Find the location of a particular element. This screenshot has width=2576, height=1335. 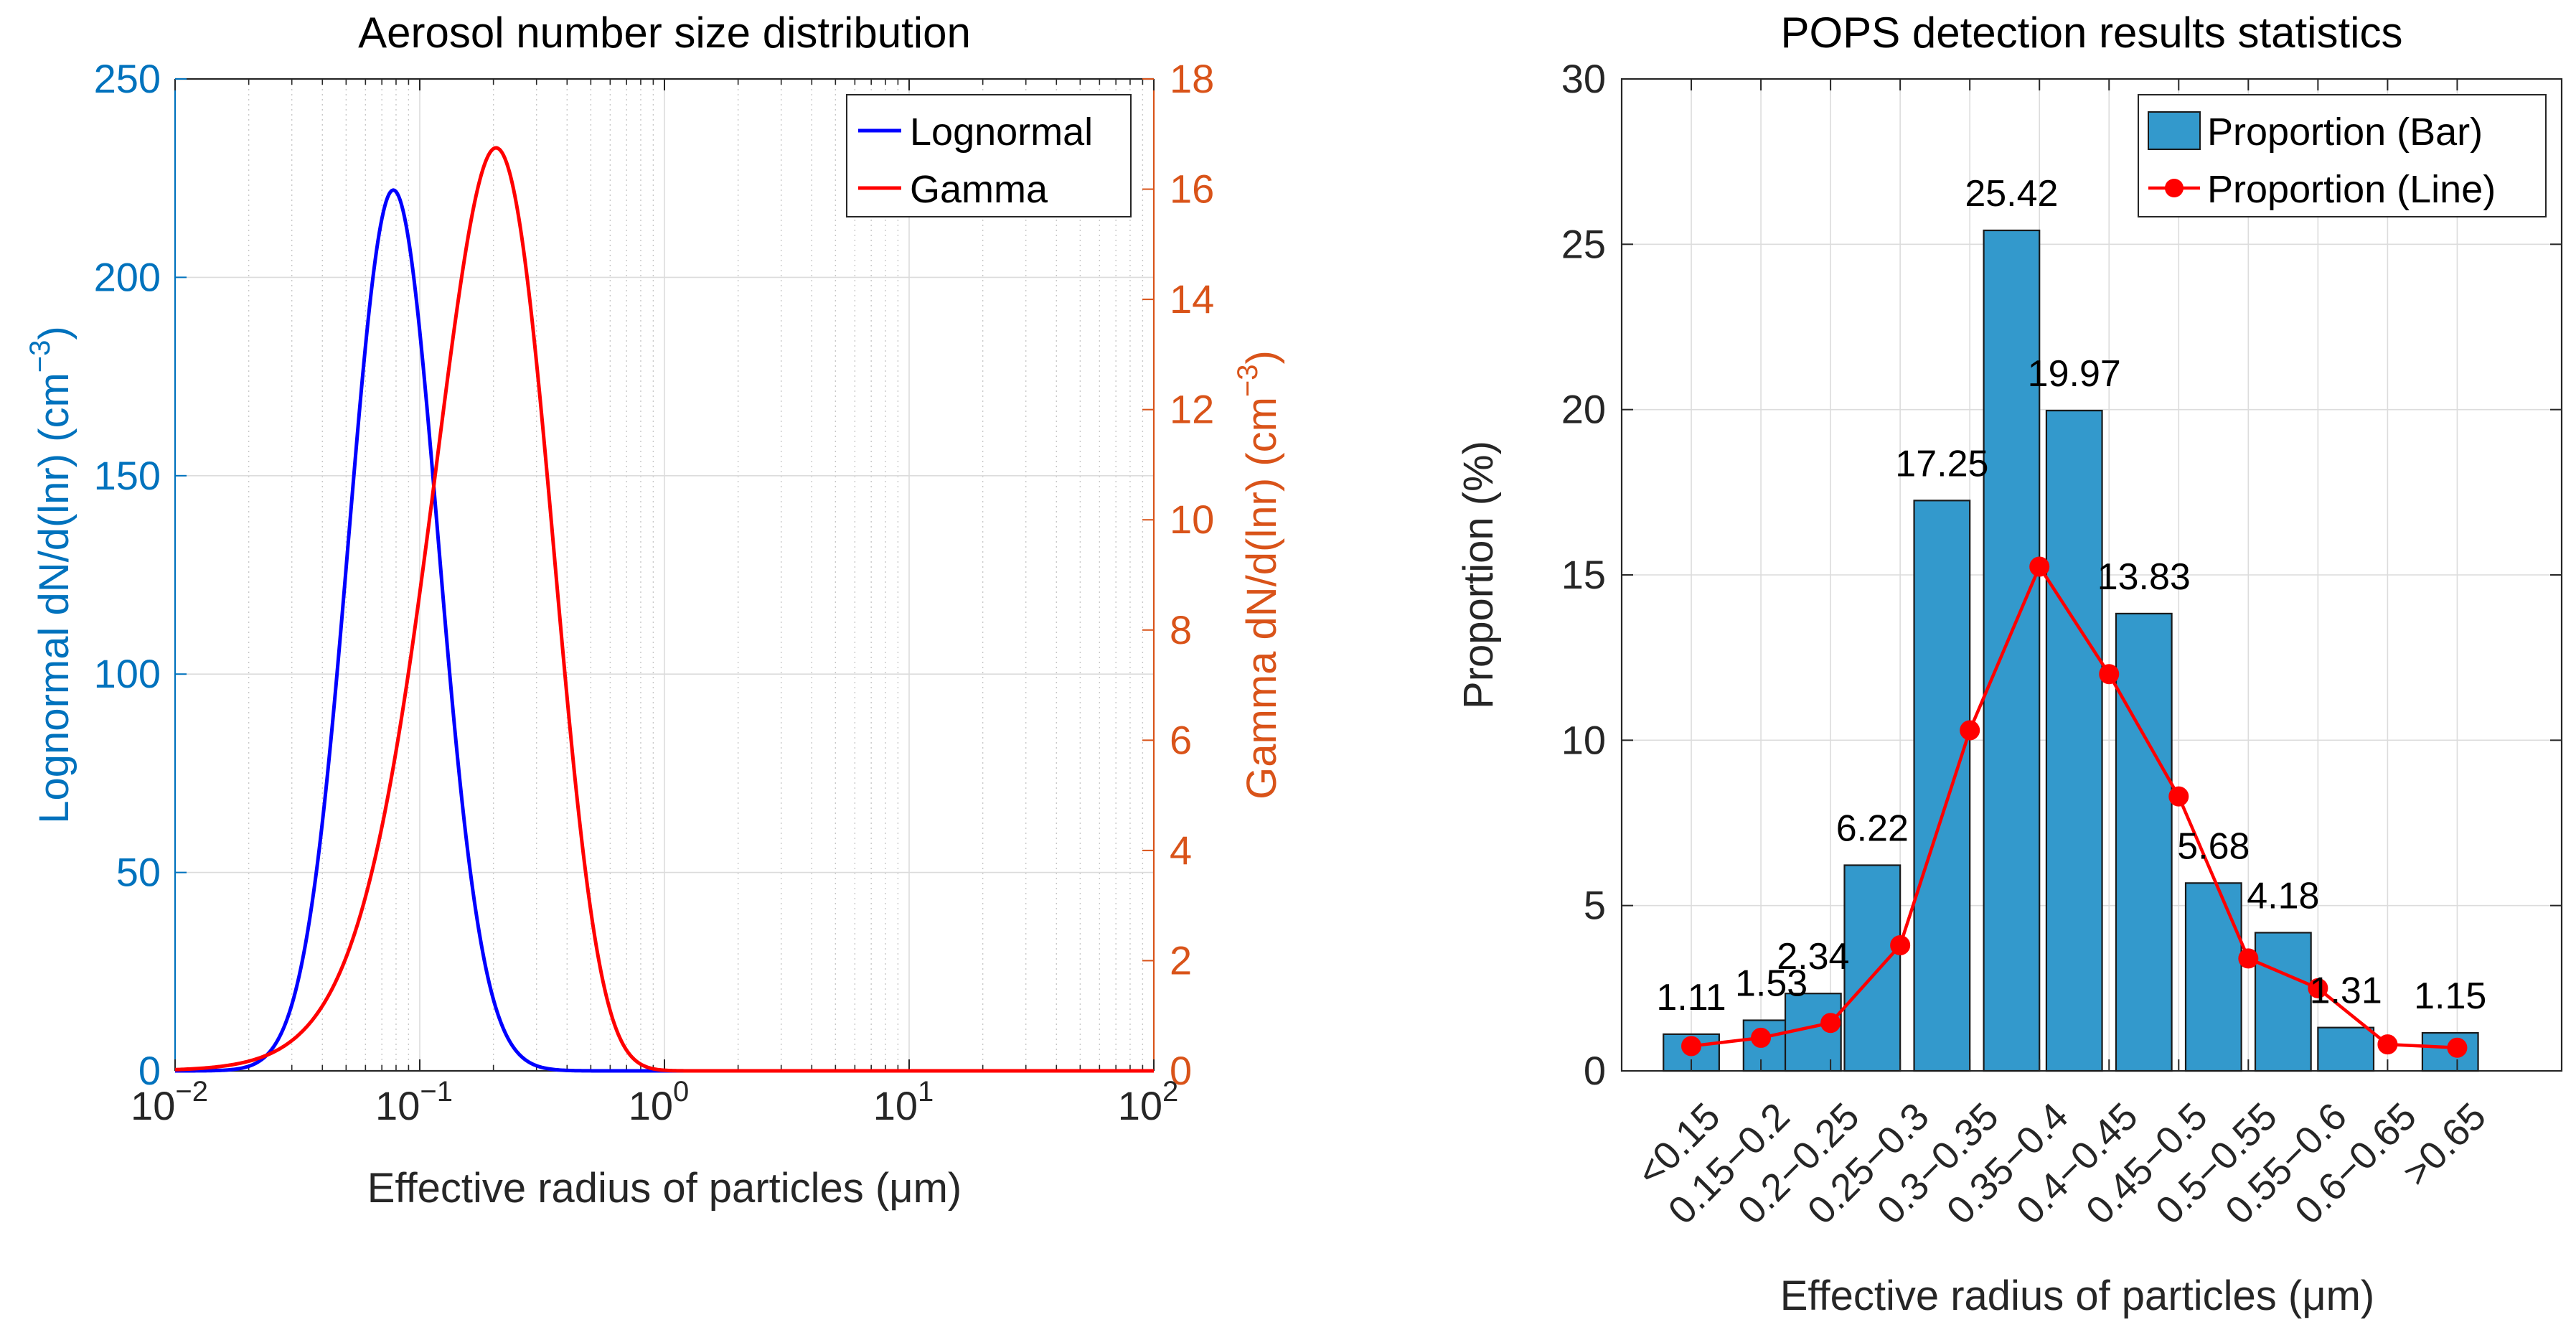

y-tick-label: 0 is located at coordinates (1595, 1071).